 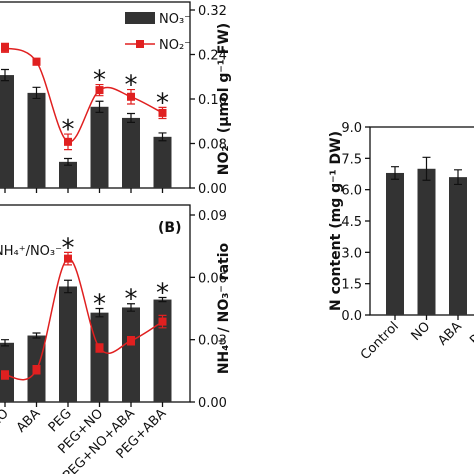 I want to click on legend-marker, so click(x=140, y=44).